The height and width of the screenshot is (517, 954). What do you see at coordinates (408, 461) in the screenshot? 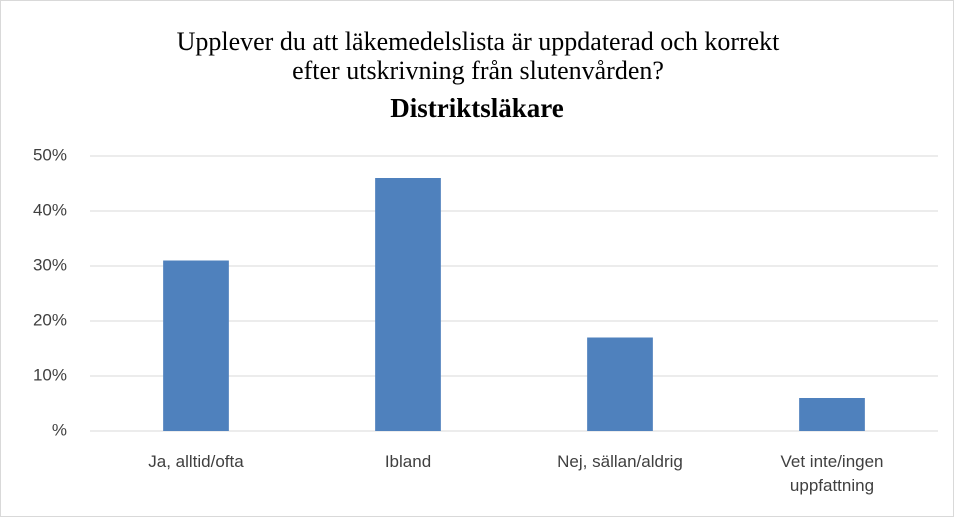
I see `x-tick-label: Ibland` at bounding box center [408, 461].